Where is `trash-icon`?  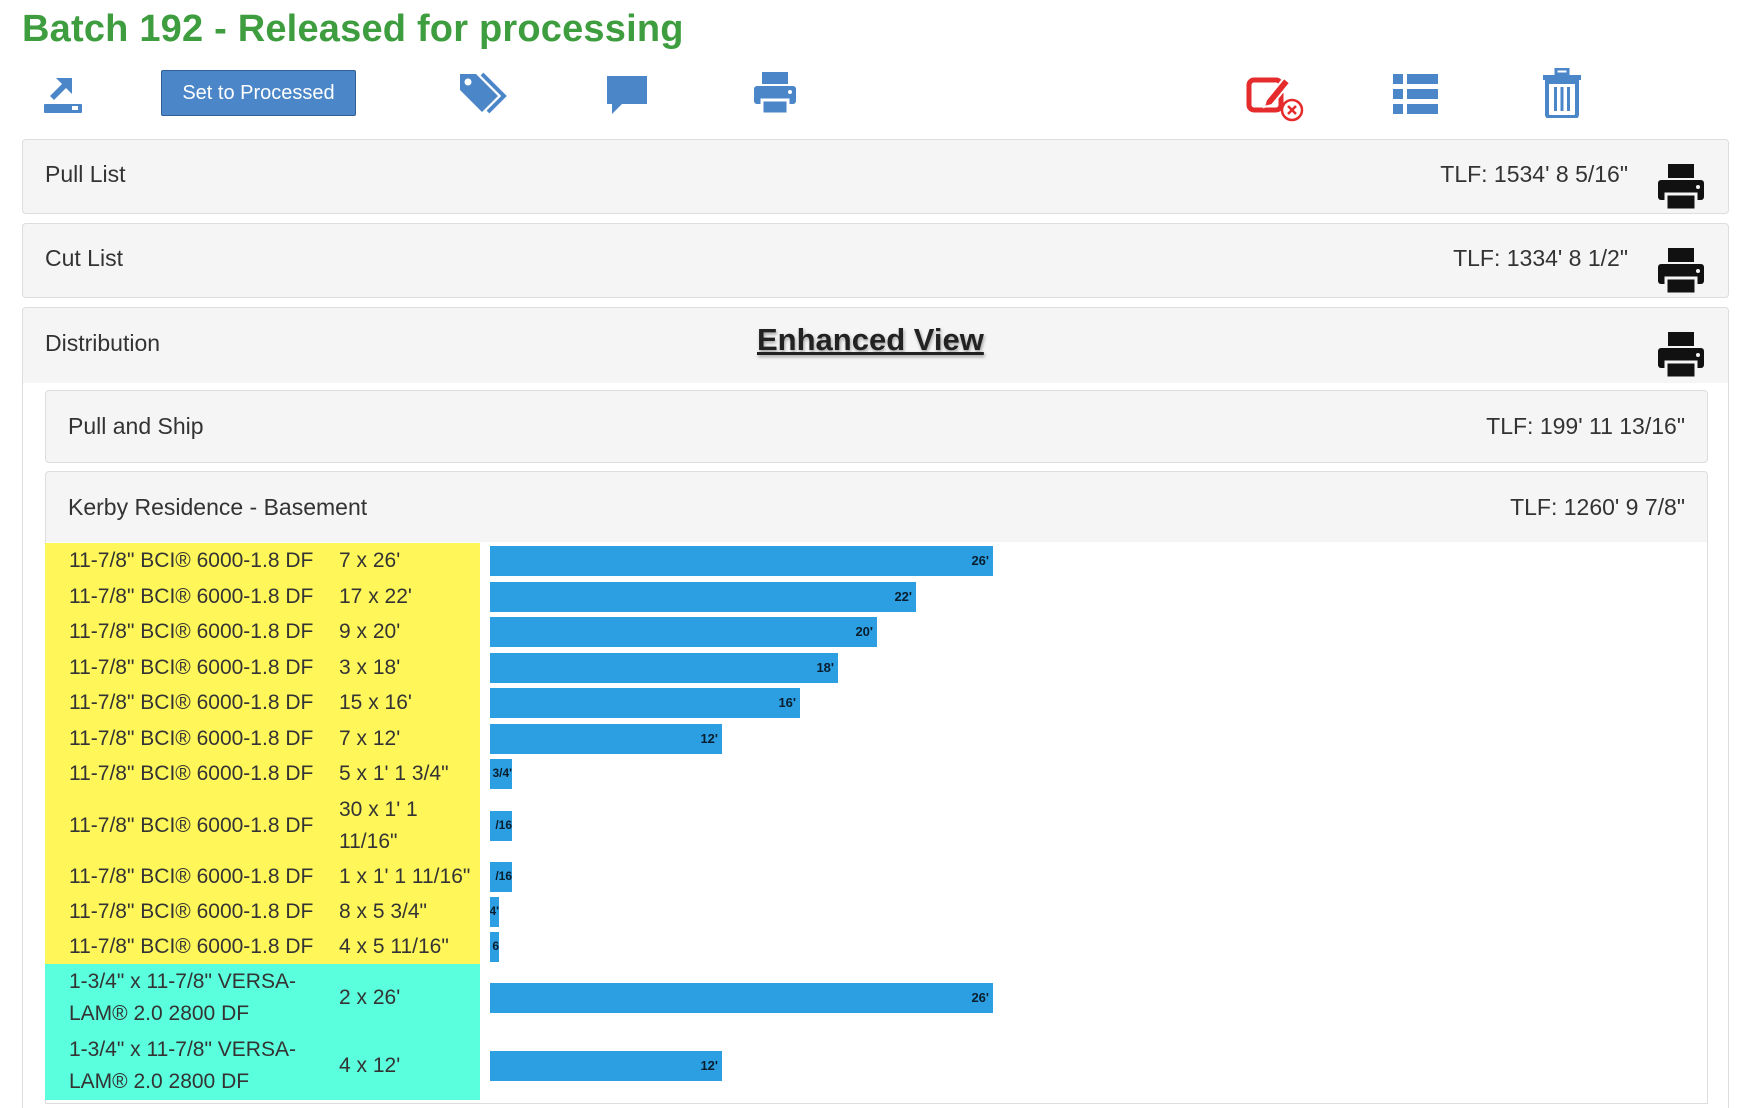 trash-icon is located at coordinates (1562, 93).